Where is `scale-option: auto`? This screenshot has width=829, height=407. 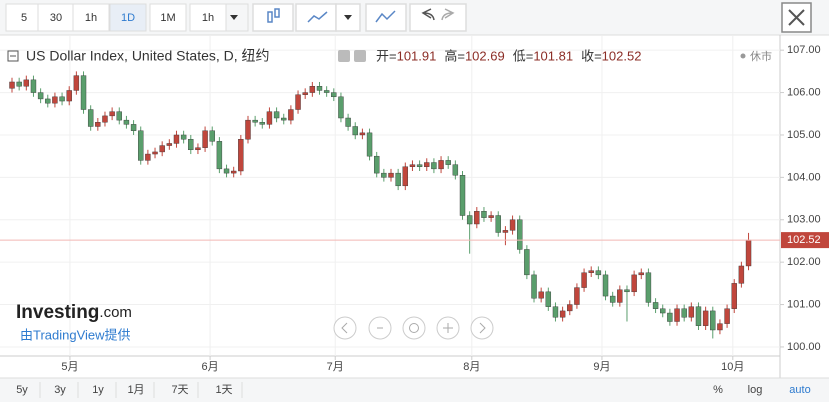
scale-option: auto is located at coordinates (799, 390).